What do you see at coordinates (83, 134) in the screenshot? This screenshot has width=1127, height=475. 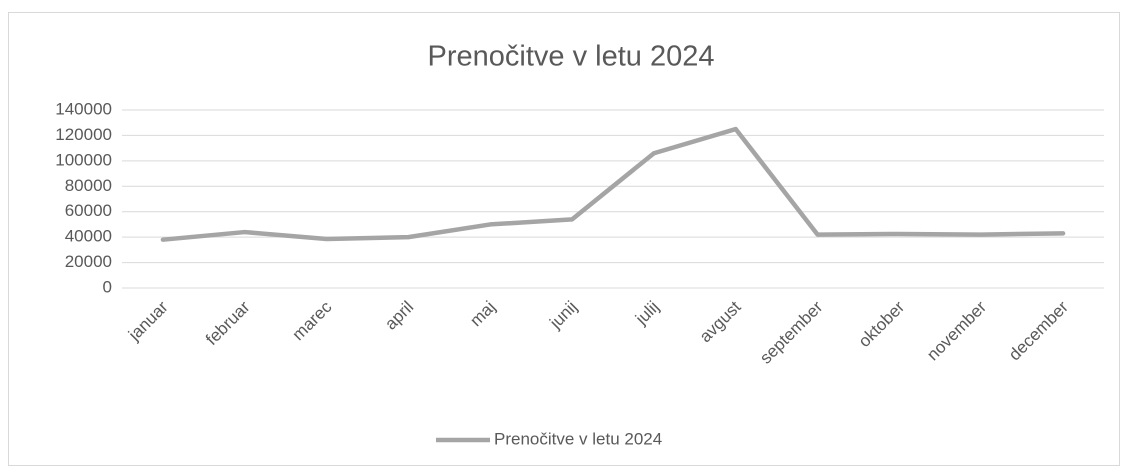 I see `y-tick-label: 120000` at bounding box center [83, 134].